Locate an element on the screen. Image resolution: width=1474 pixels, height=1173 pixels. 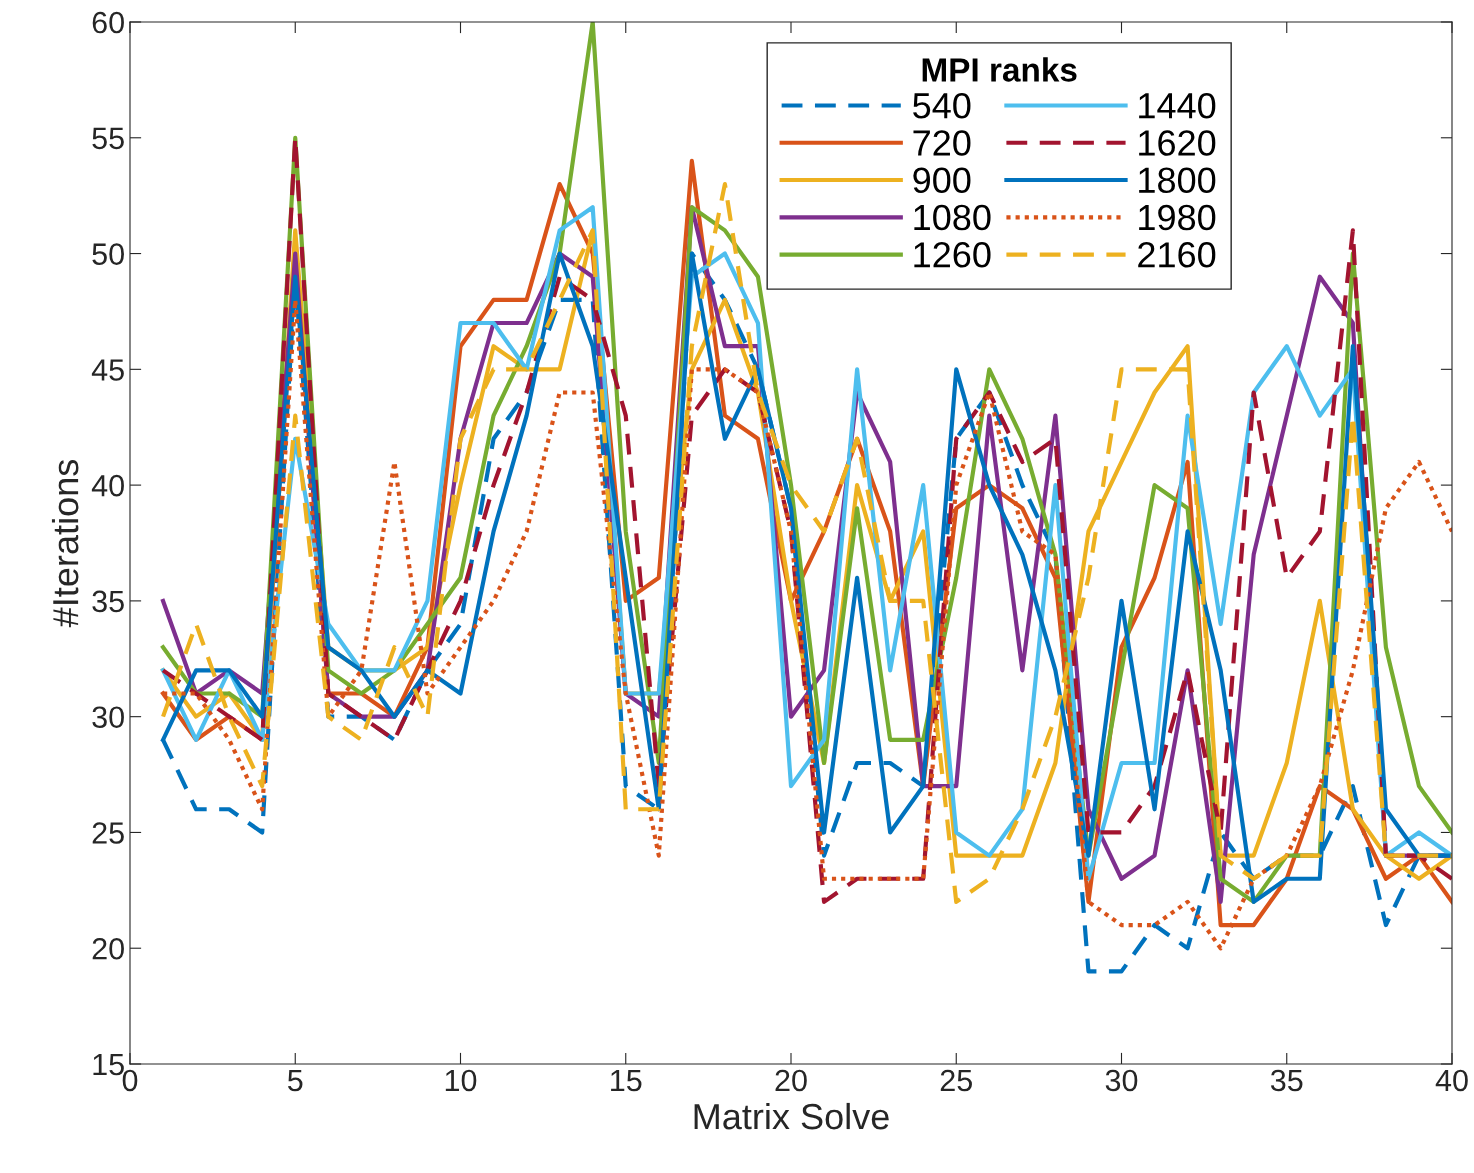
legend-label: 2160 is located at coordinates (1177, 255).